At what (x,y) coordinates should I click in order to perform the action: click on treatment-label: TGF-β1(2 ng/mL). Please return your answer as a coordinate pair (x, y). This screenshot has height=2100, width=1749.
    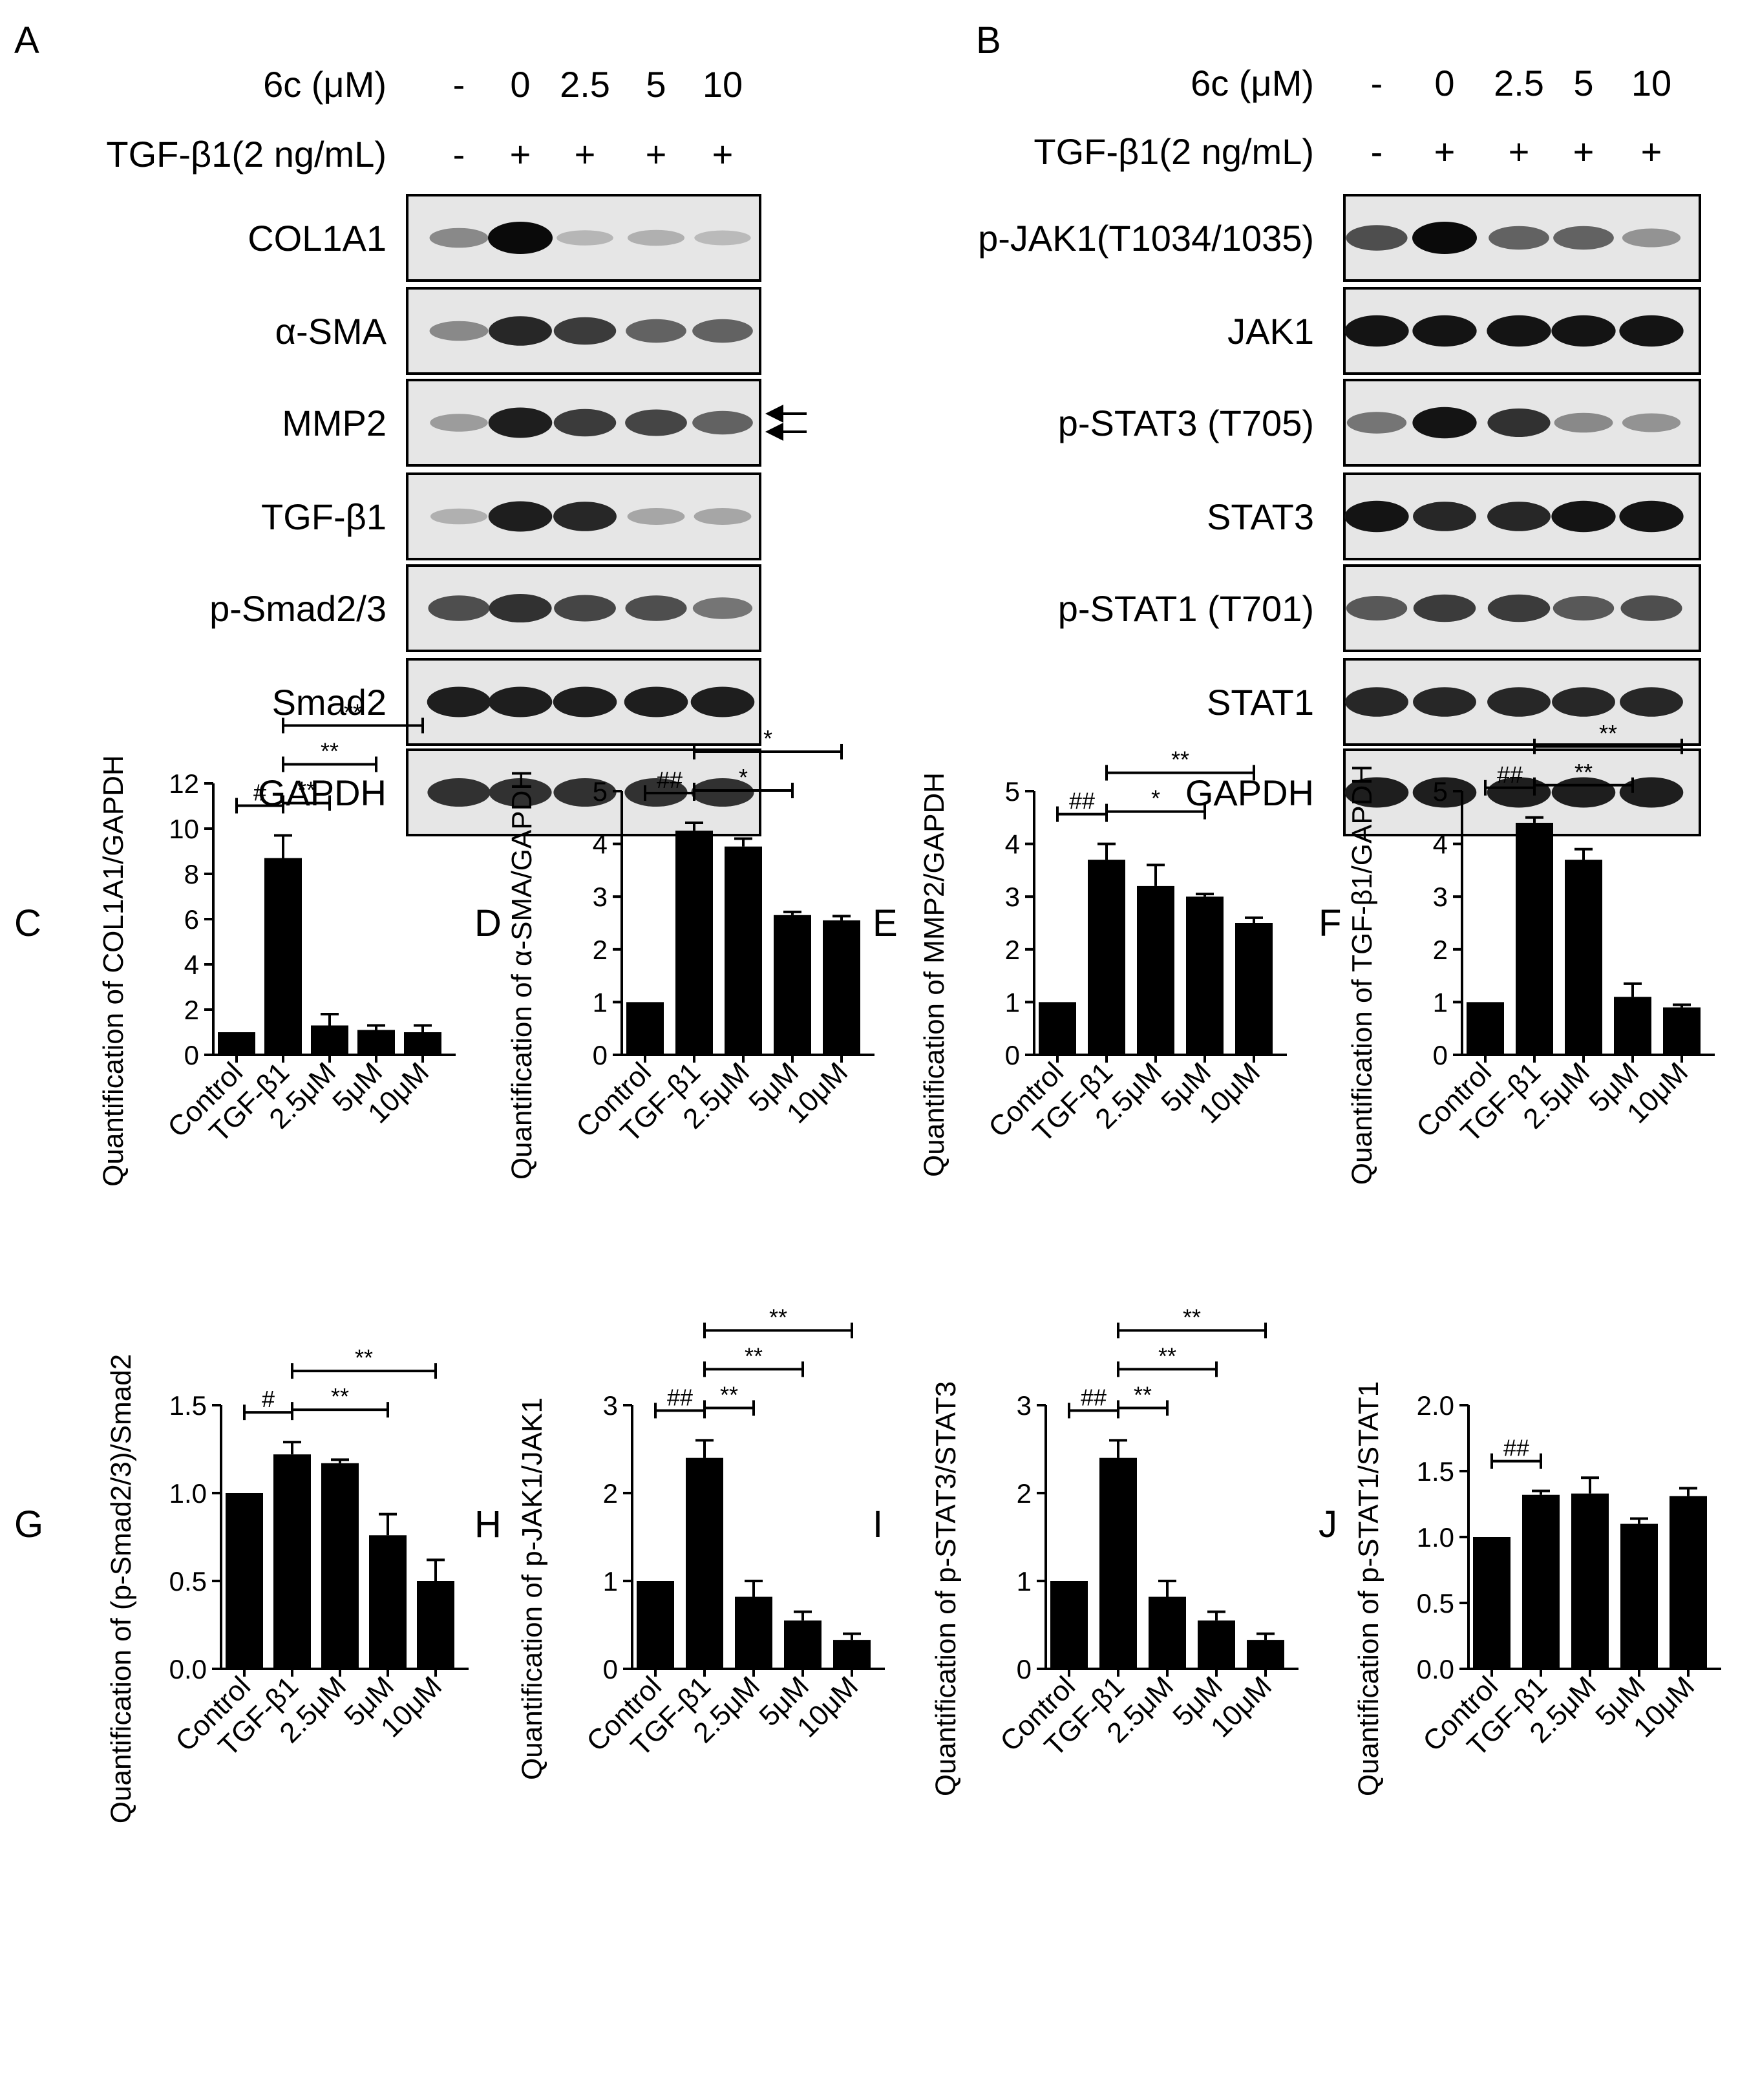
    Looking at the image, I should click on (1174, 151).